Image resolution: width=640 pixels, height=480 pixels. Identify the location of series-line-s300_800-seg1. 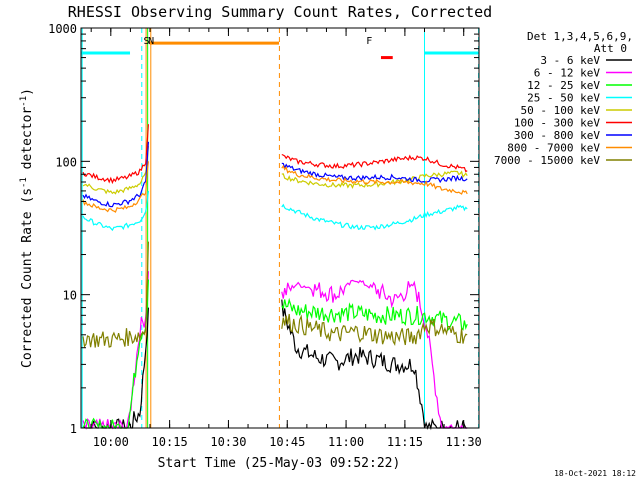
(374, 173).